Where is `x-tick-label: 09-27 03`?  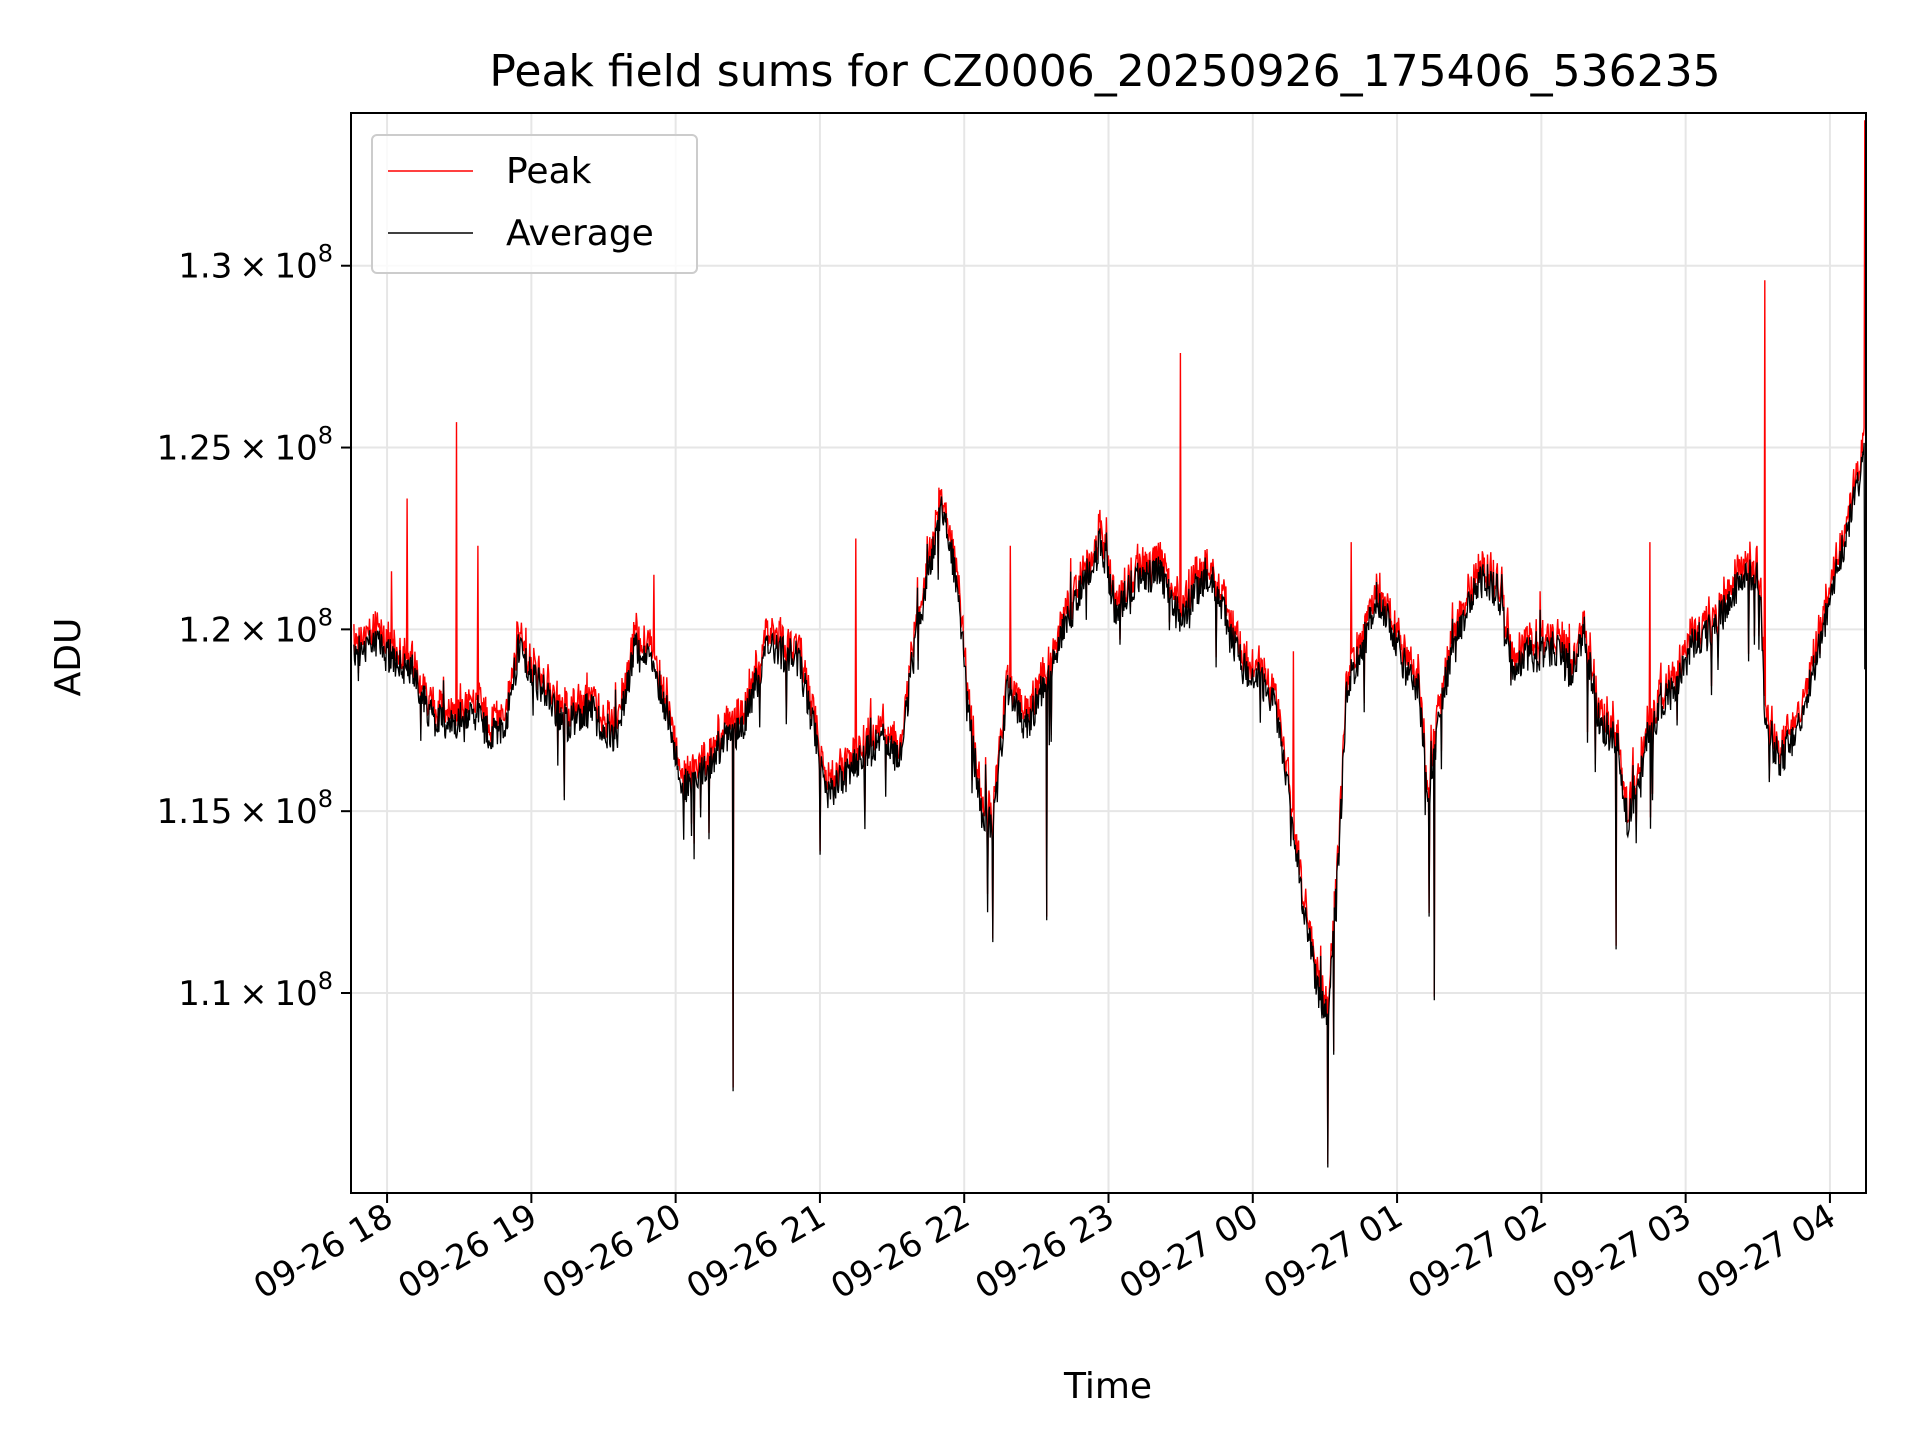 x-tick-label: 09-27 03 is located at coordinates (1622, 1251).